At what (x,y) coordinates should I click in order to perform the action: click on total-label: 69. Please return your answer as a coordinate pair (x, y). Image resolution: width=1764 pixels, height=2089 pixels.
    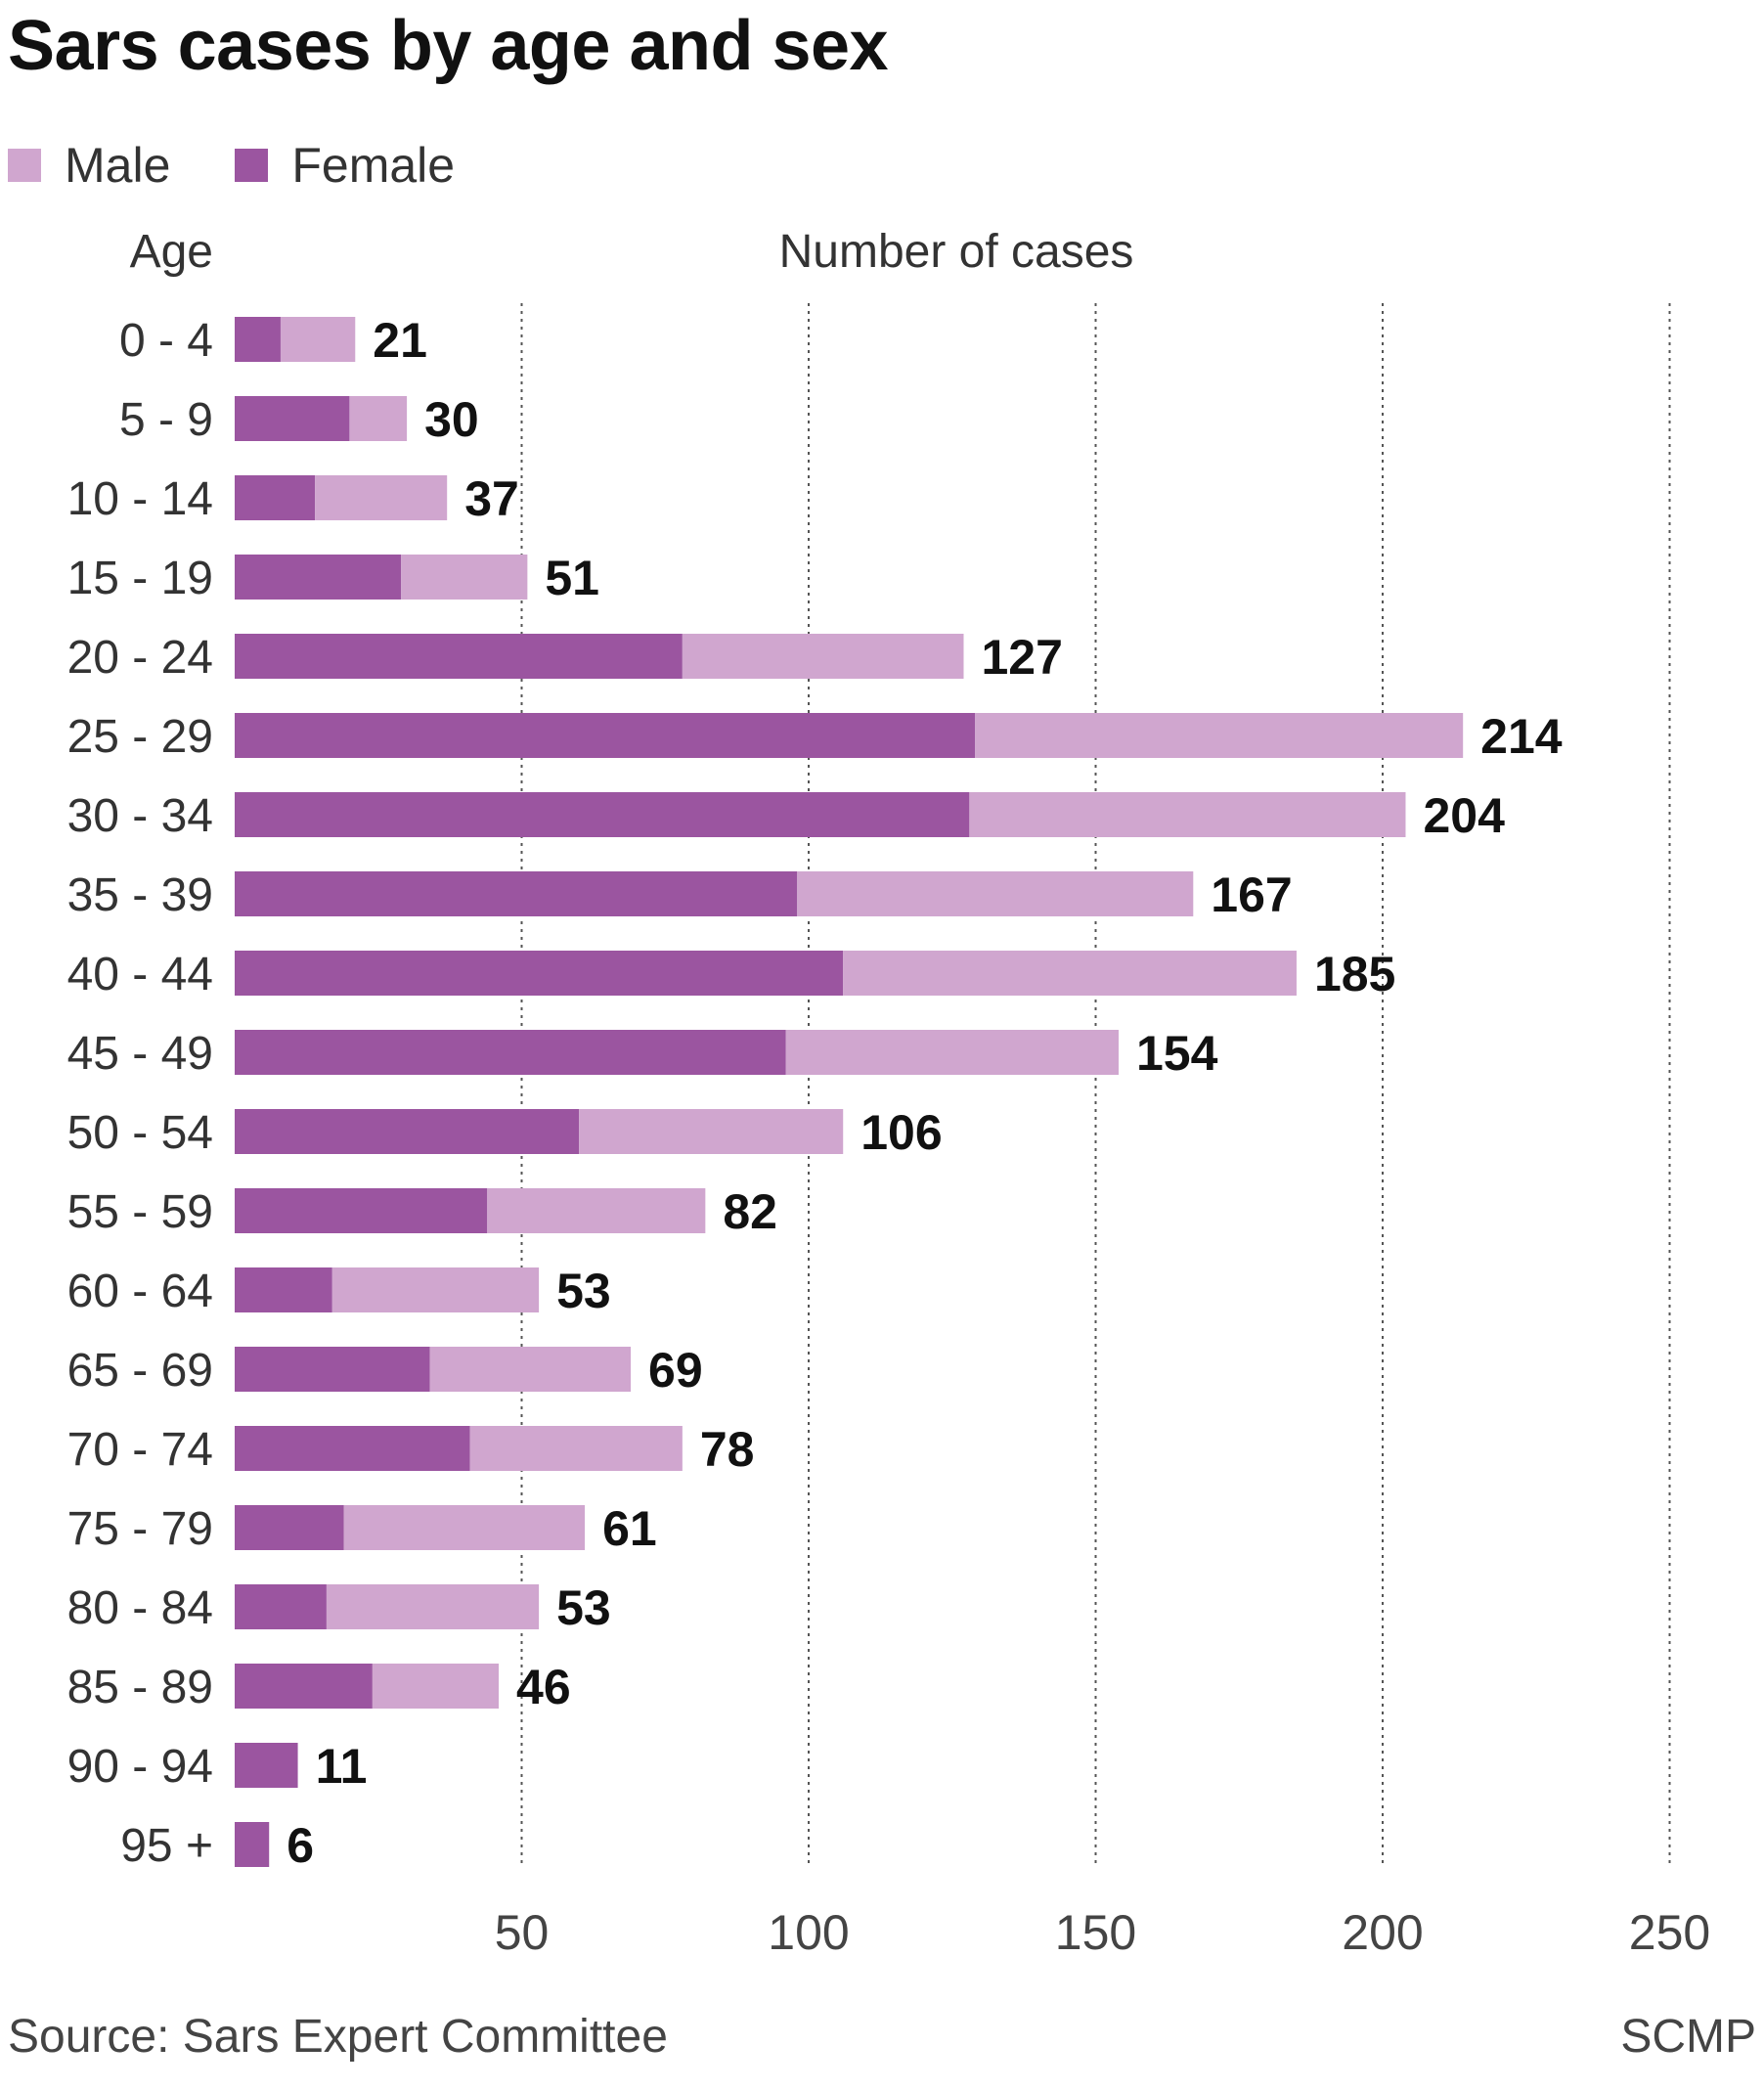
    Looking at the image, I should click on (675, 1371).